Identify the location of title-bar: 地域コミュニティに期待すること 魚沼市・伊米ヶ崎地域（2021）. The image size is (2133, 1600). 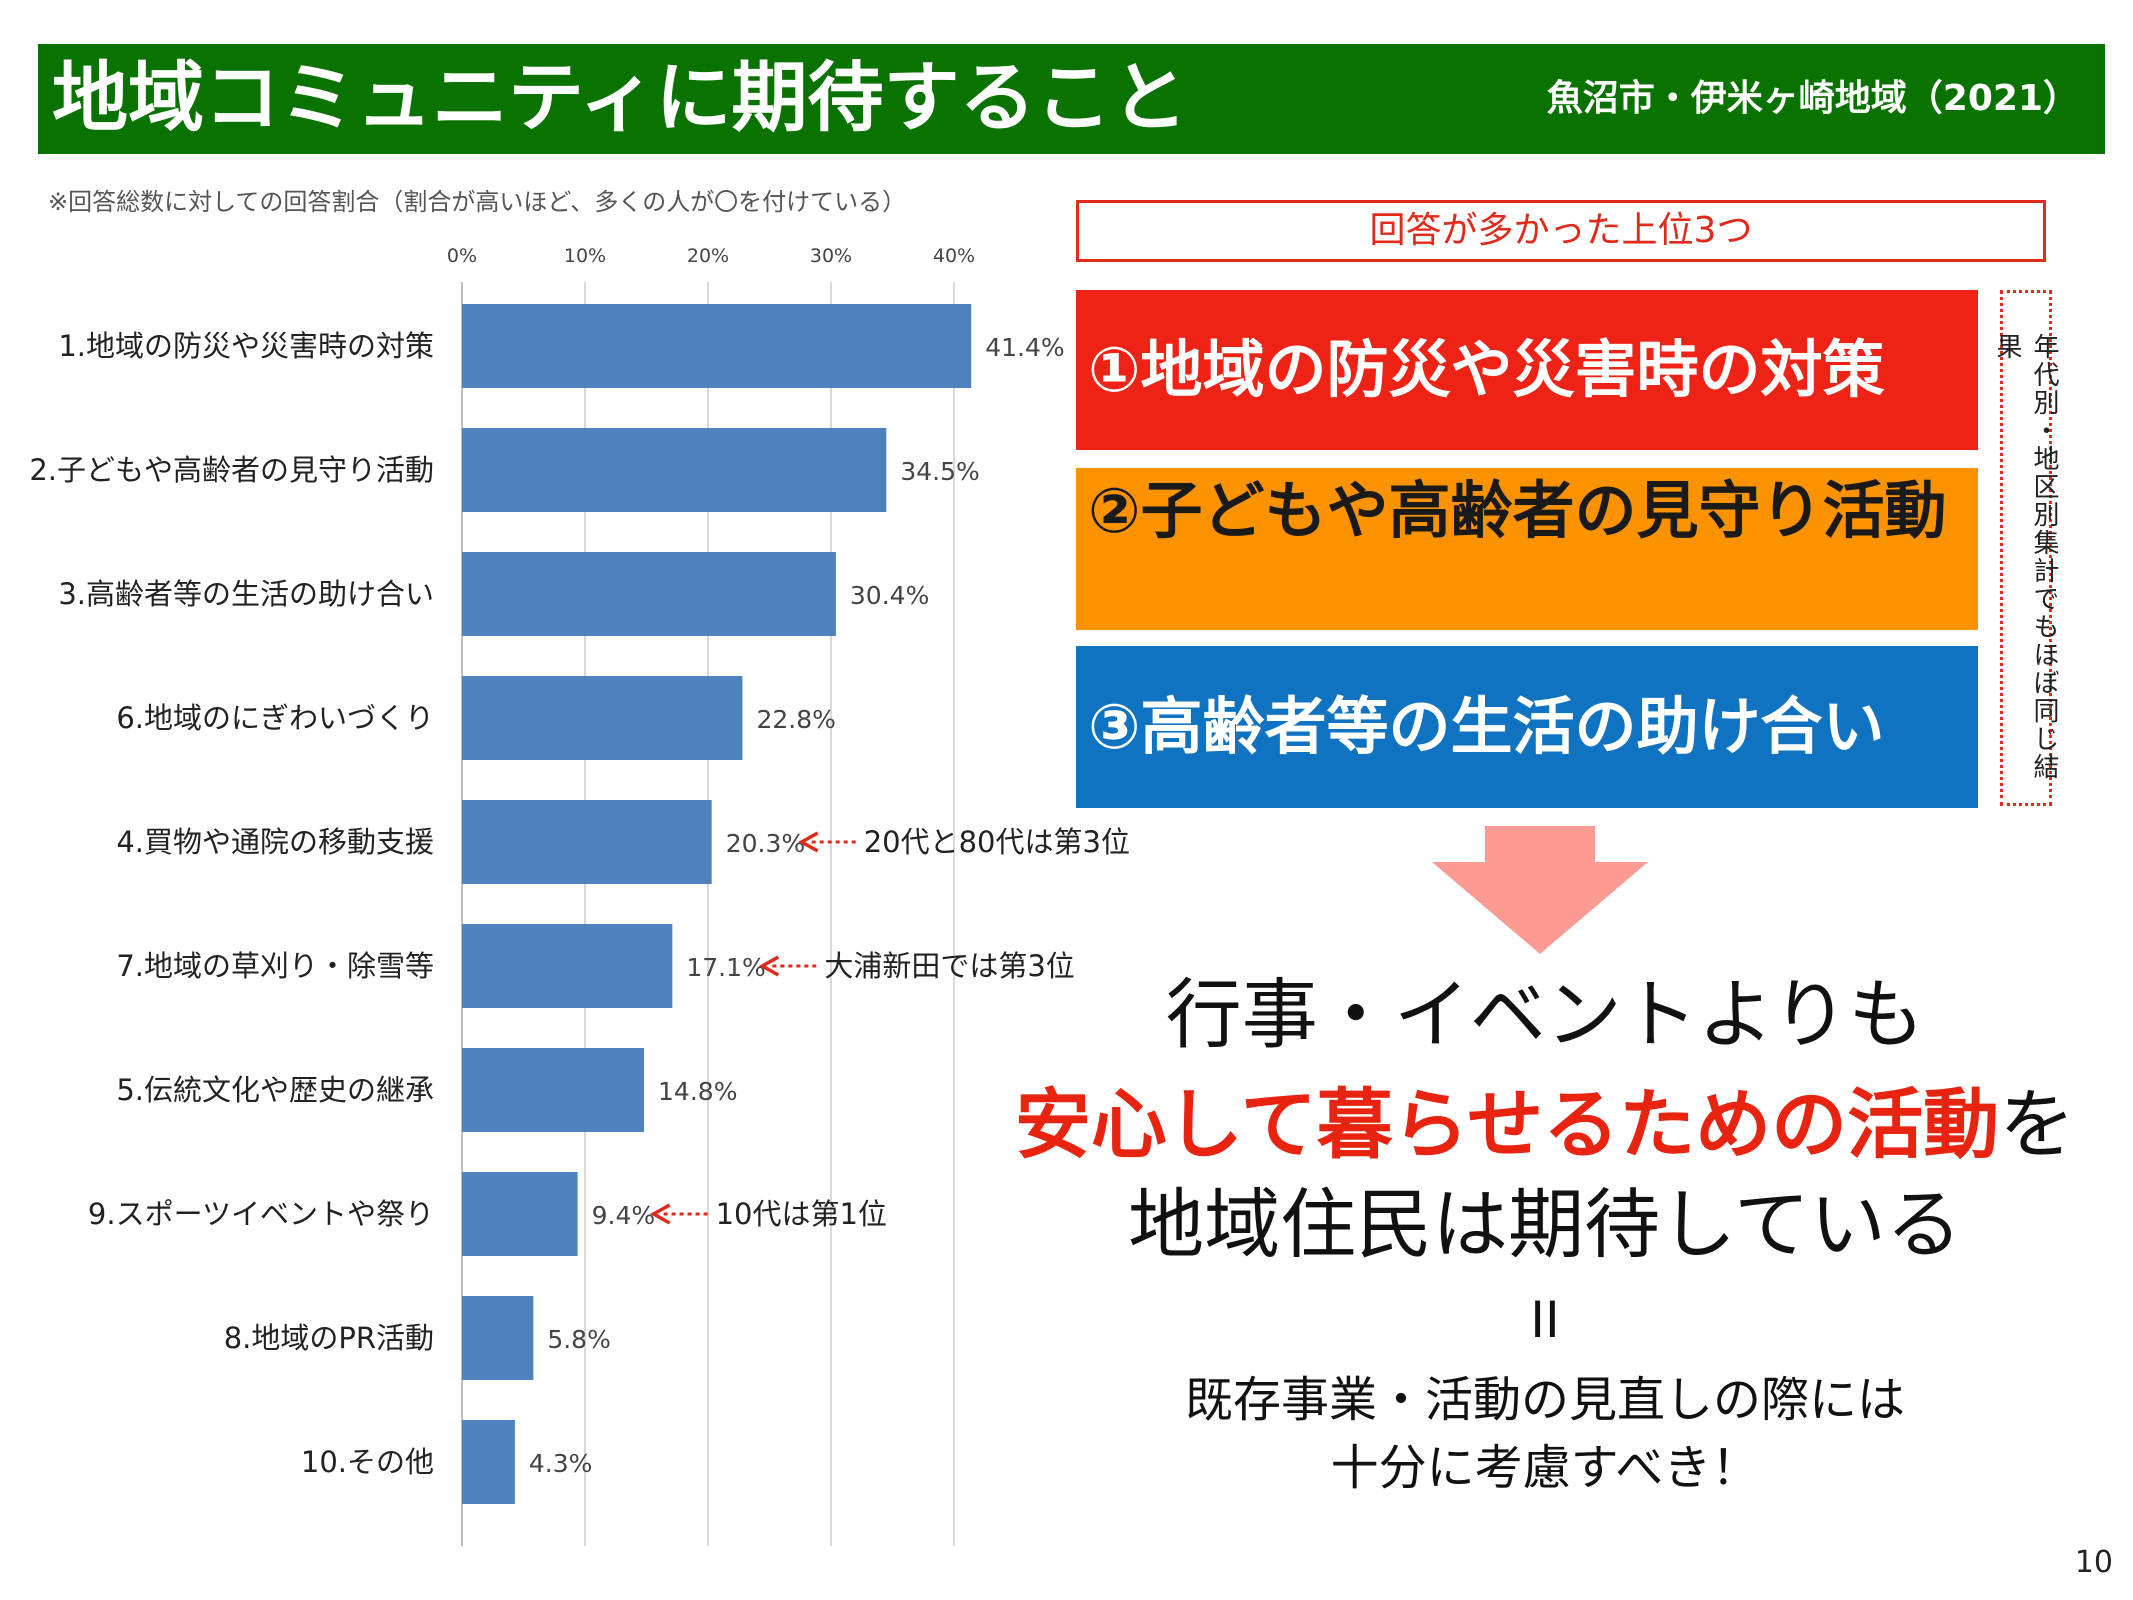
(1071, 99).